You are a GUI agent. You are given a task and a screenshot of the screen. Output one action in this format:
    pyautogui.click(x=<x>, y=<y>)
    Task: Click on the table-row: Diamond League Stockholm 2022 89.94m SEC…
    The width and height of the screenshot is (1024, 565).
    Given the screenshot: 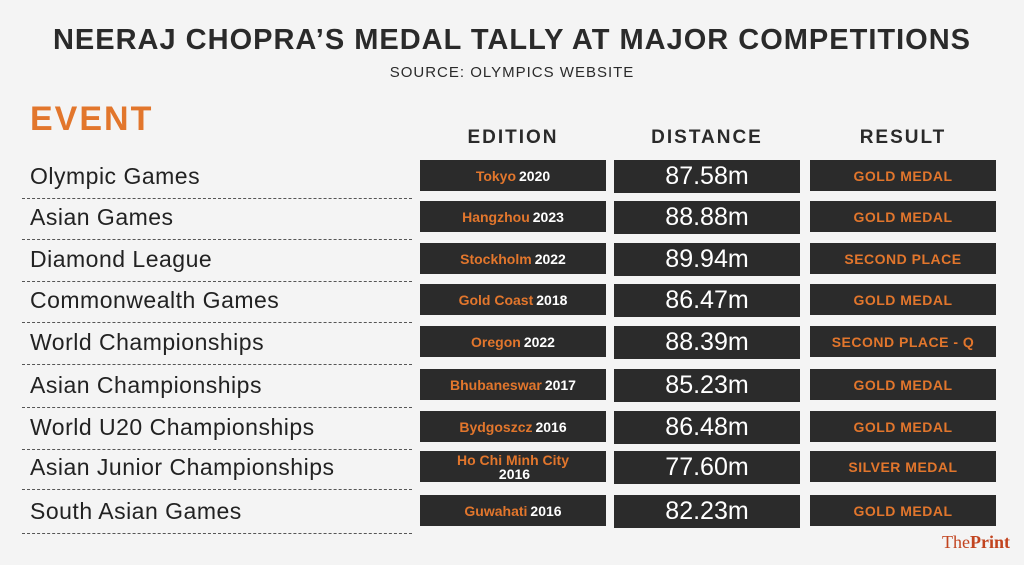 What is the action you would take?
    pyautogui.click(x=512, y=263)
    